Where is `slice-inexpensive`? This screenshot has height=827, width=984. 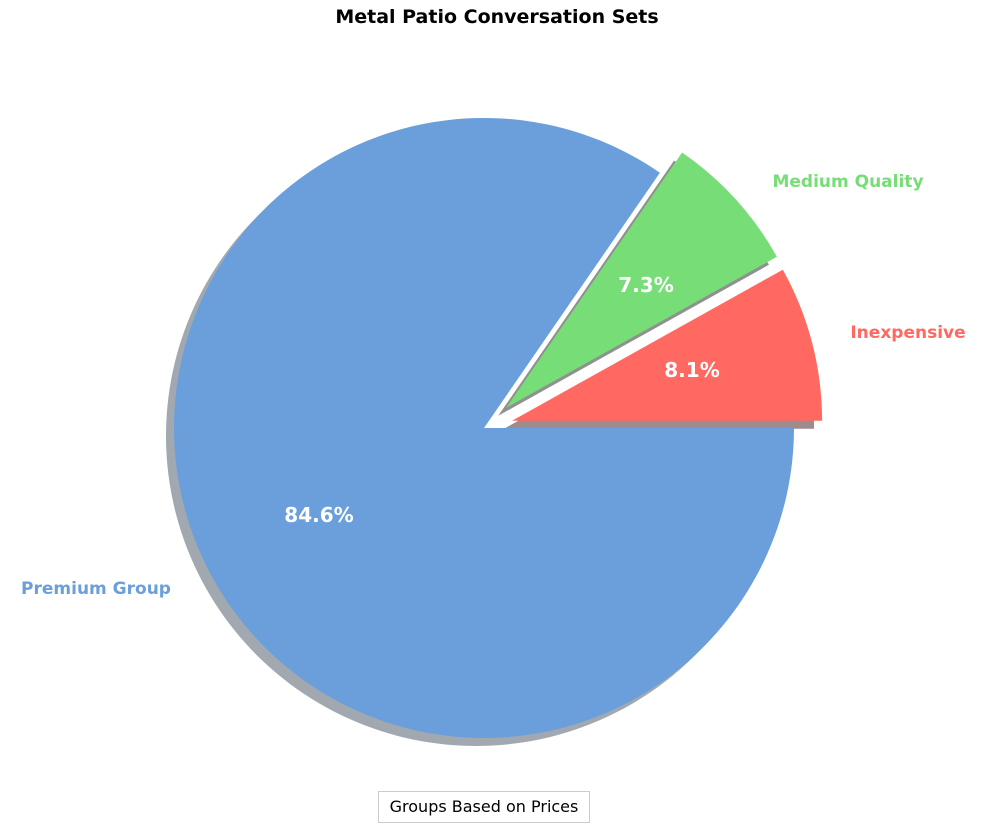
slice-inexpensive is located at coordinates (667, 345).